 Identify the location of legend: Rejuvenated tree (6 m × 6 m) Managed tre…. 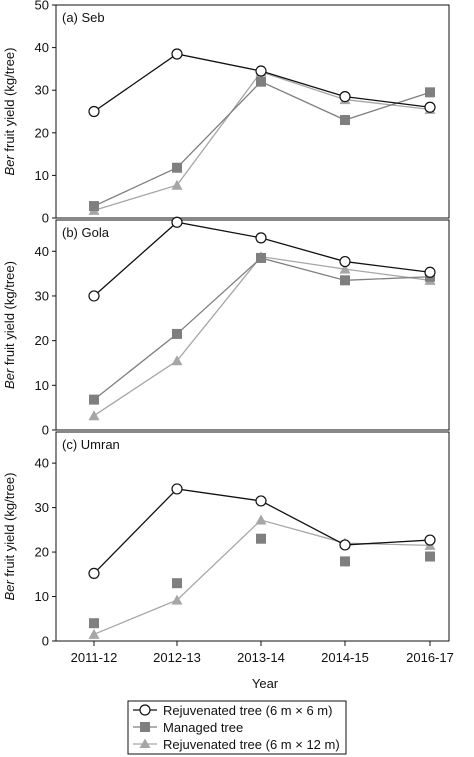
(237, 727).